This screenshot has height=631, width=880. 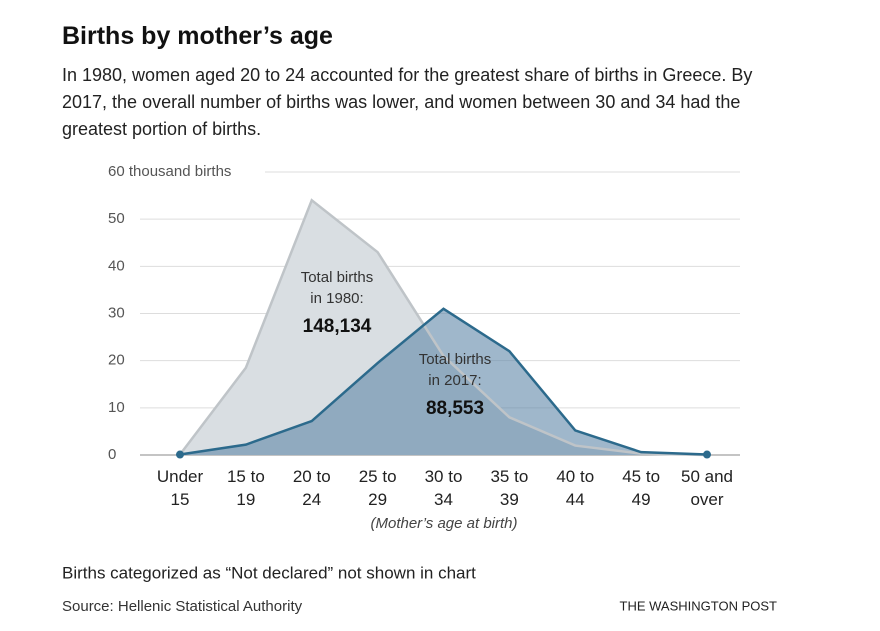 I want to click on x-tick-label-line: 35 to, so click(x=509, y=476).